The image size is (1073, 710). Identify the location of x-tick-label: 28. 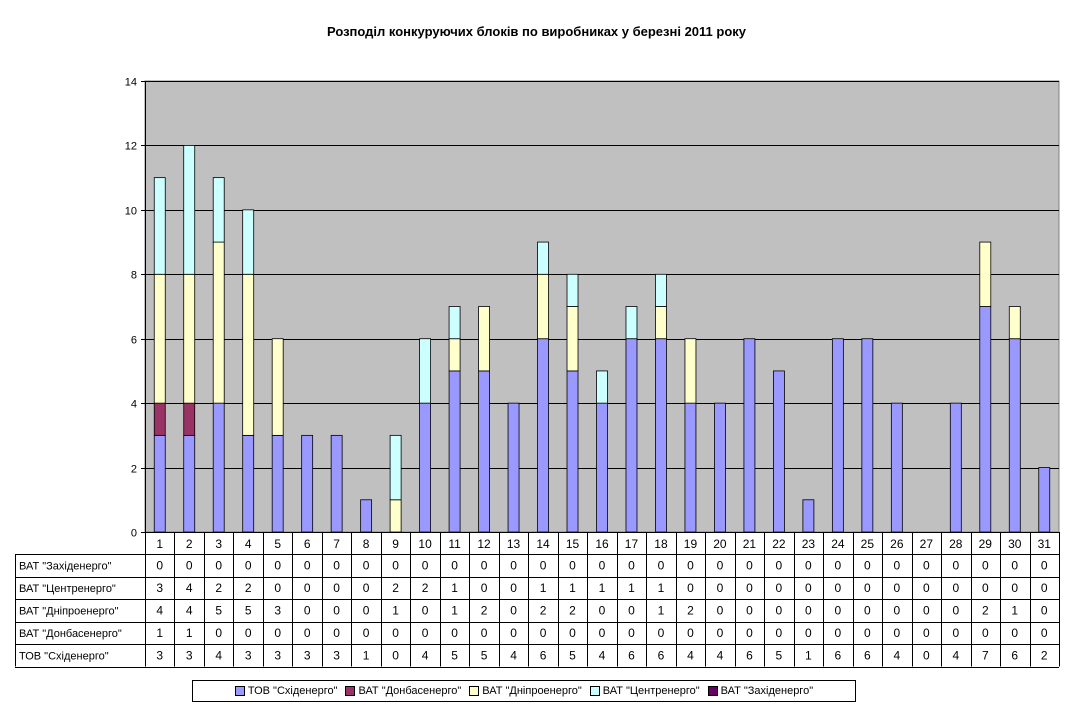
(956, 544).